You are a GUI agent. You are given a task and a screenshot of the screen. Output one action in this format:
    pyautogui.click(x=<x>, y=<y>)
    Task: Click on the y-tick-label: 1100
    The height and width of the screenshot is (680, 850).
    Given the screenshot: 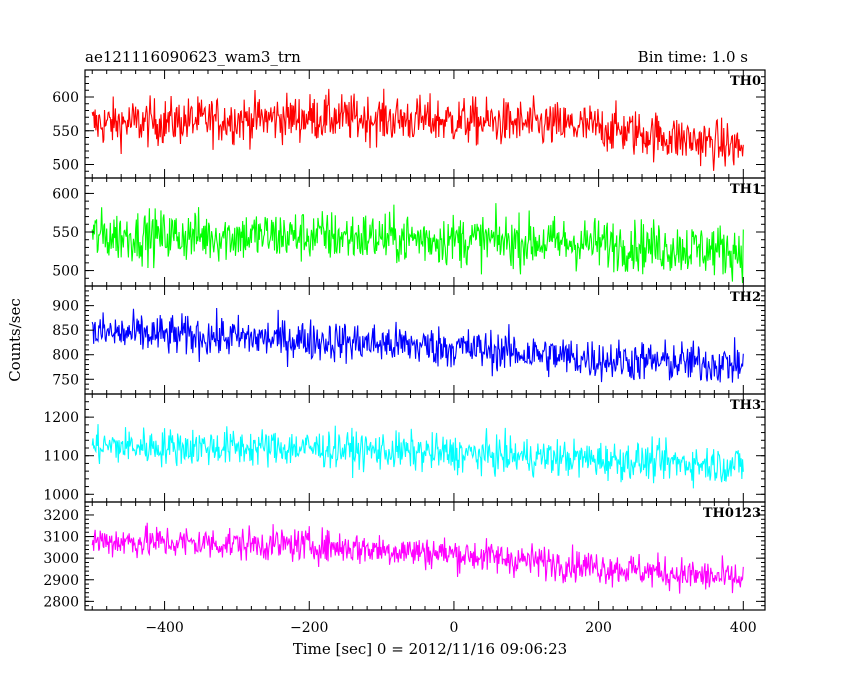 What is the action you would take?
    pyautogui.click(x=61, y=457)
    